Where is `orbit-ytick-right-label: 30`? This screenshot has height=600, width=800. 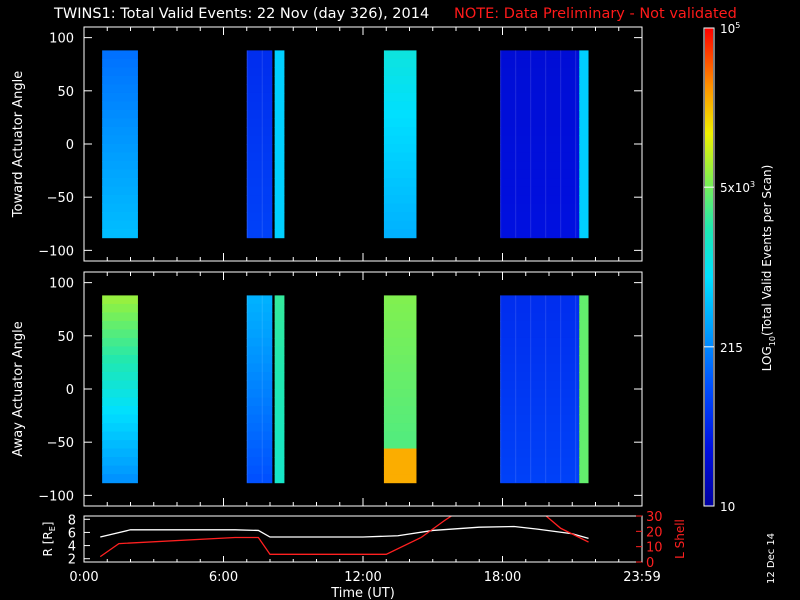
orbit-ytick-right-label: 30 is located at coordinates (654, 517).